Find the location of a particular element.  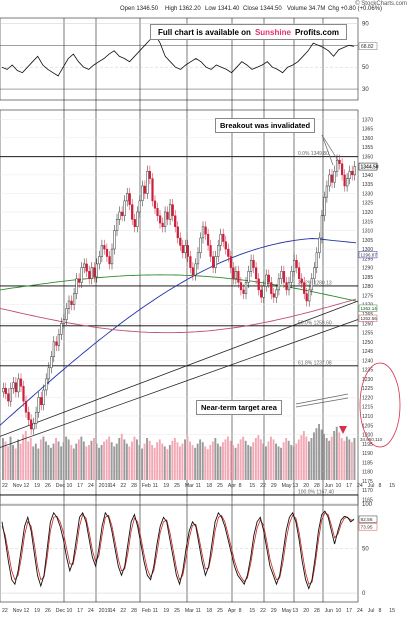

x-tick-label-bottom: 18 is located at coordinates (209, 611).